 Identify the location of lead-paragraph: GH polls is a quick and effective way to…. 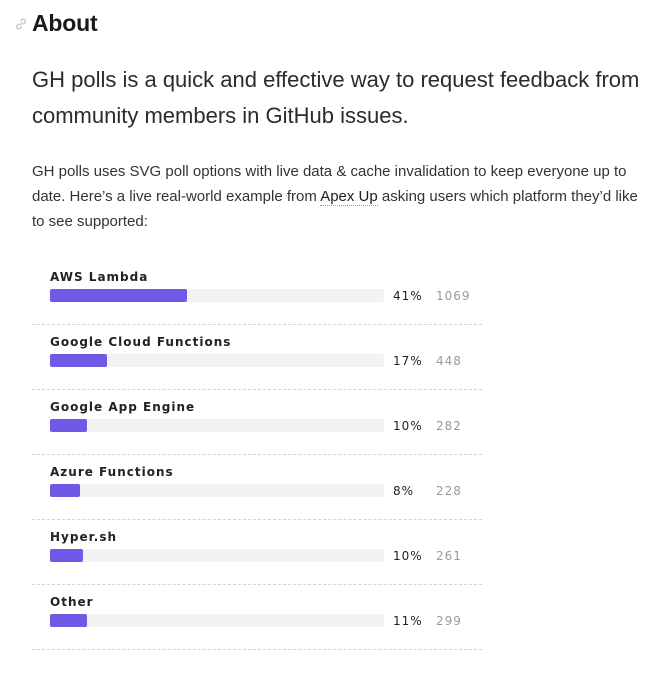
(336, 97).